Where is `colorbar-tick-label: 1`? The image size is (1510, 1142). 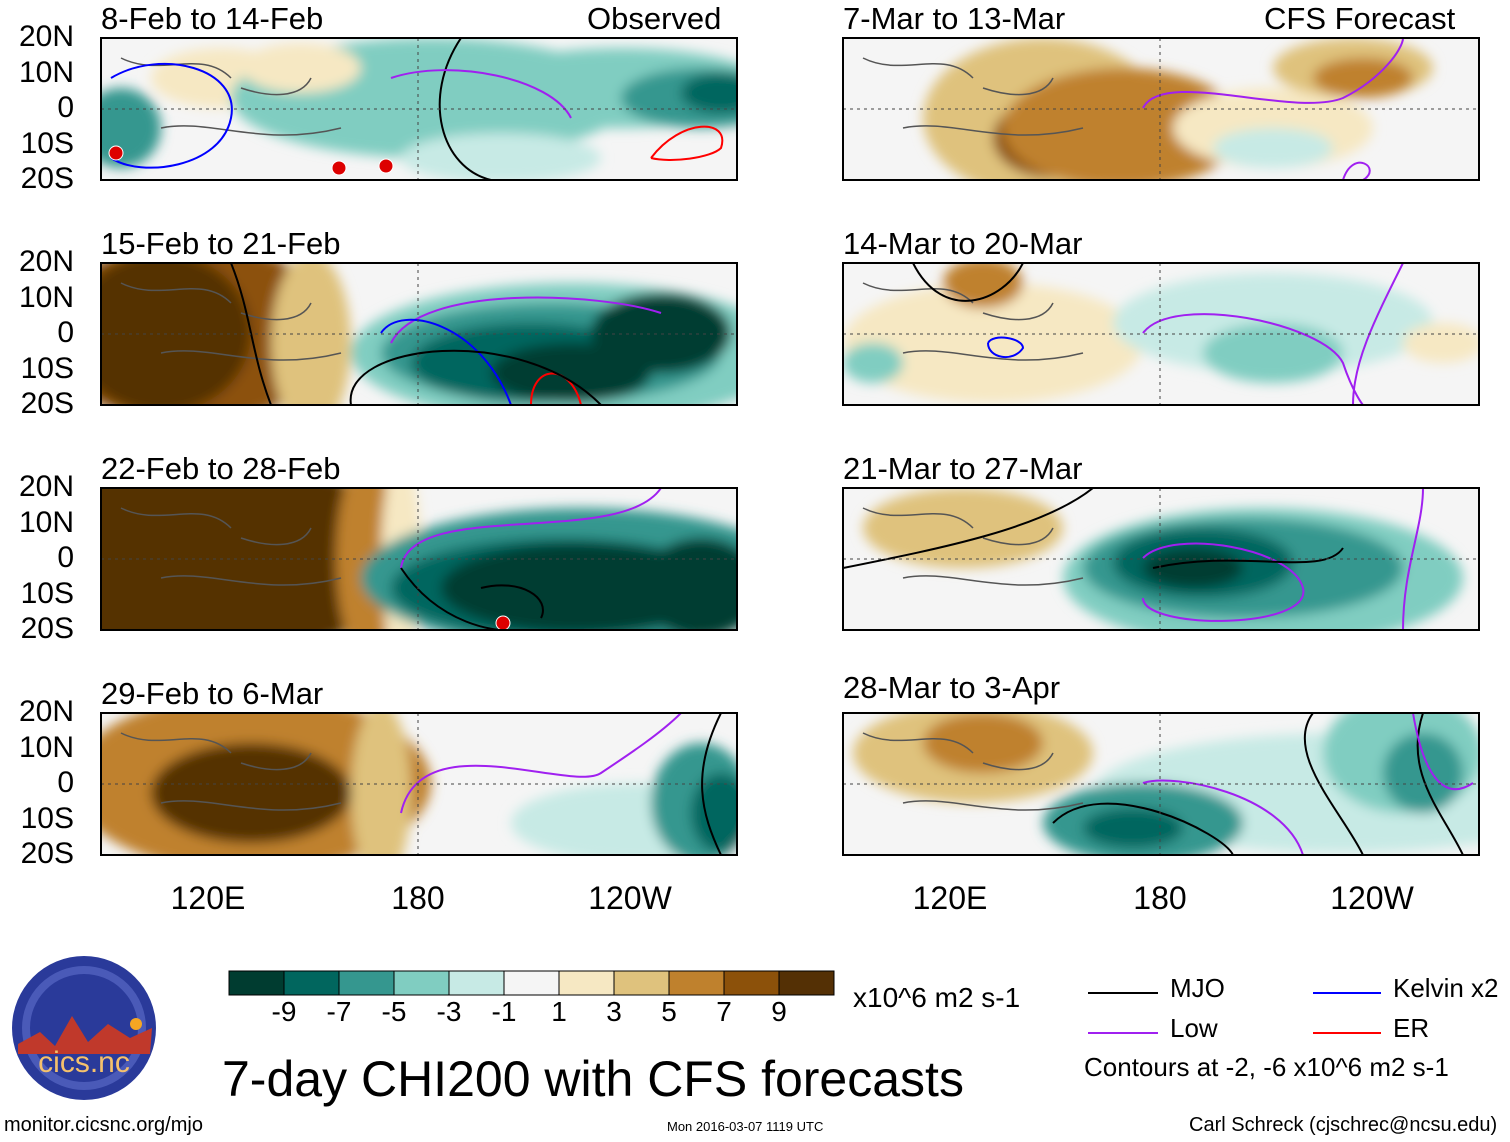 colorbar-tick-label: 1 is located at coordinates (559, 1011).